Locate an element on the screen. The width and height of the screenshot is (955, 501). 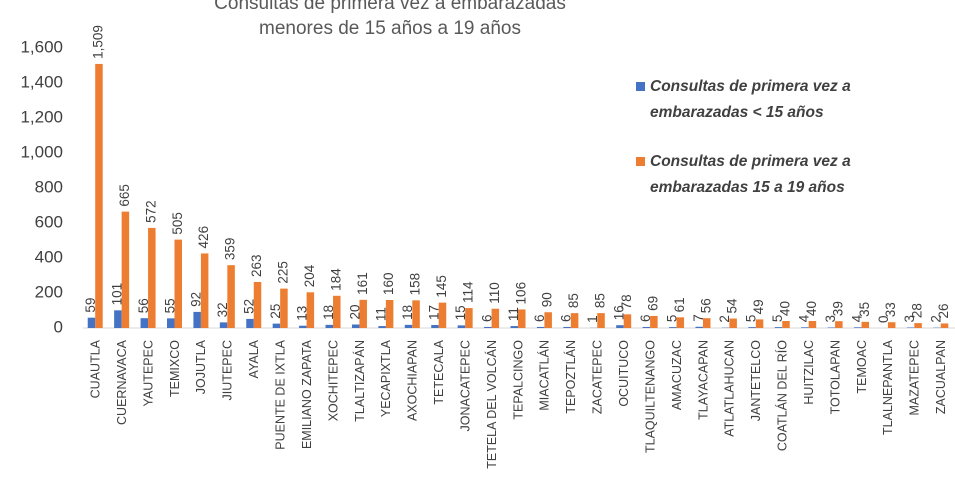
y-tick-label: 400 is located at coordinates (49, 256).